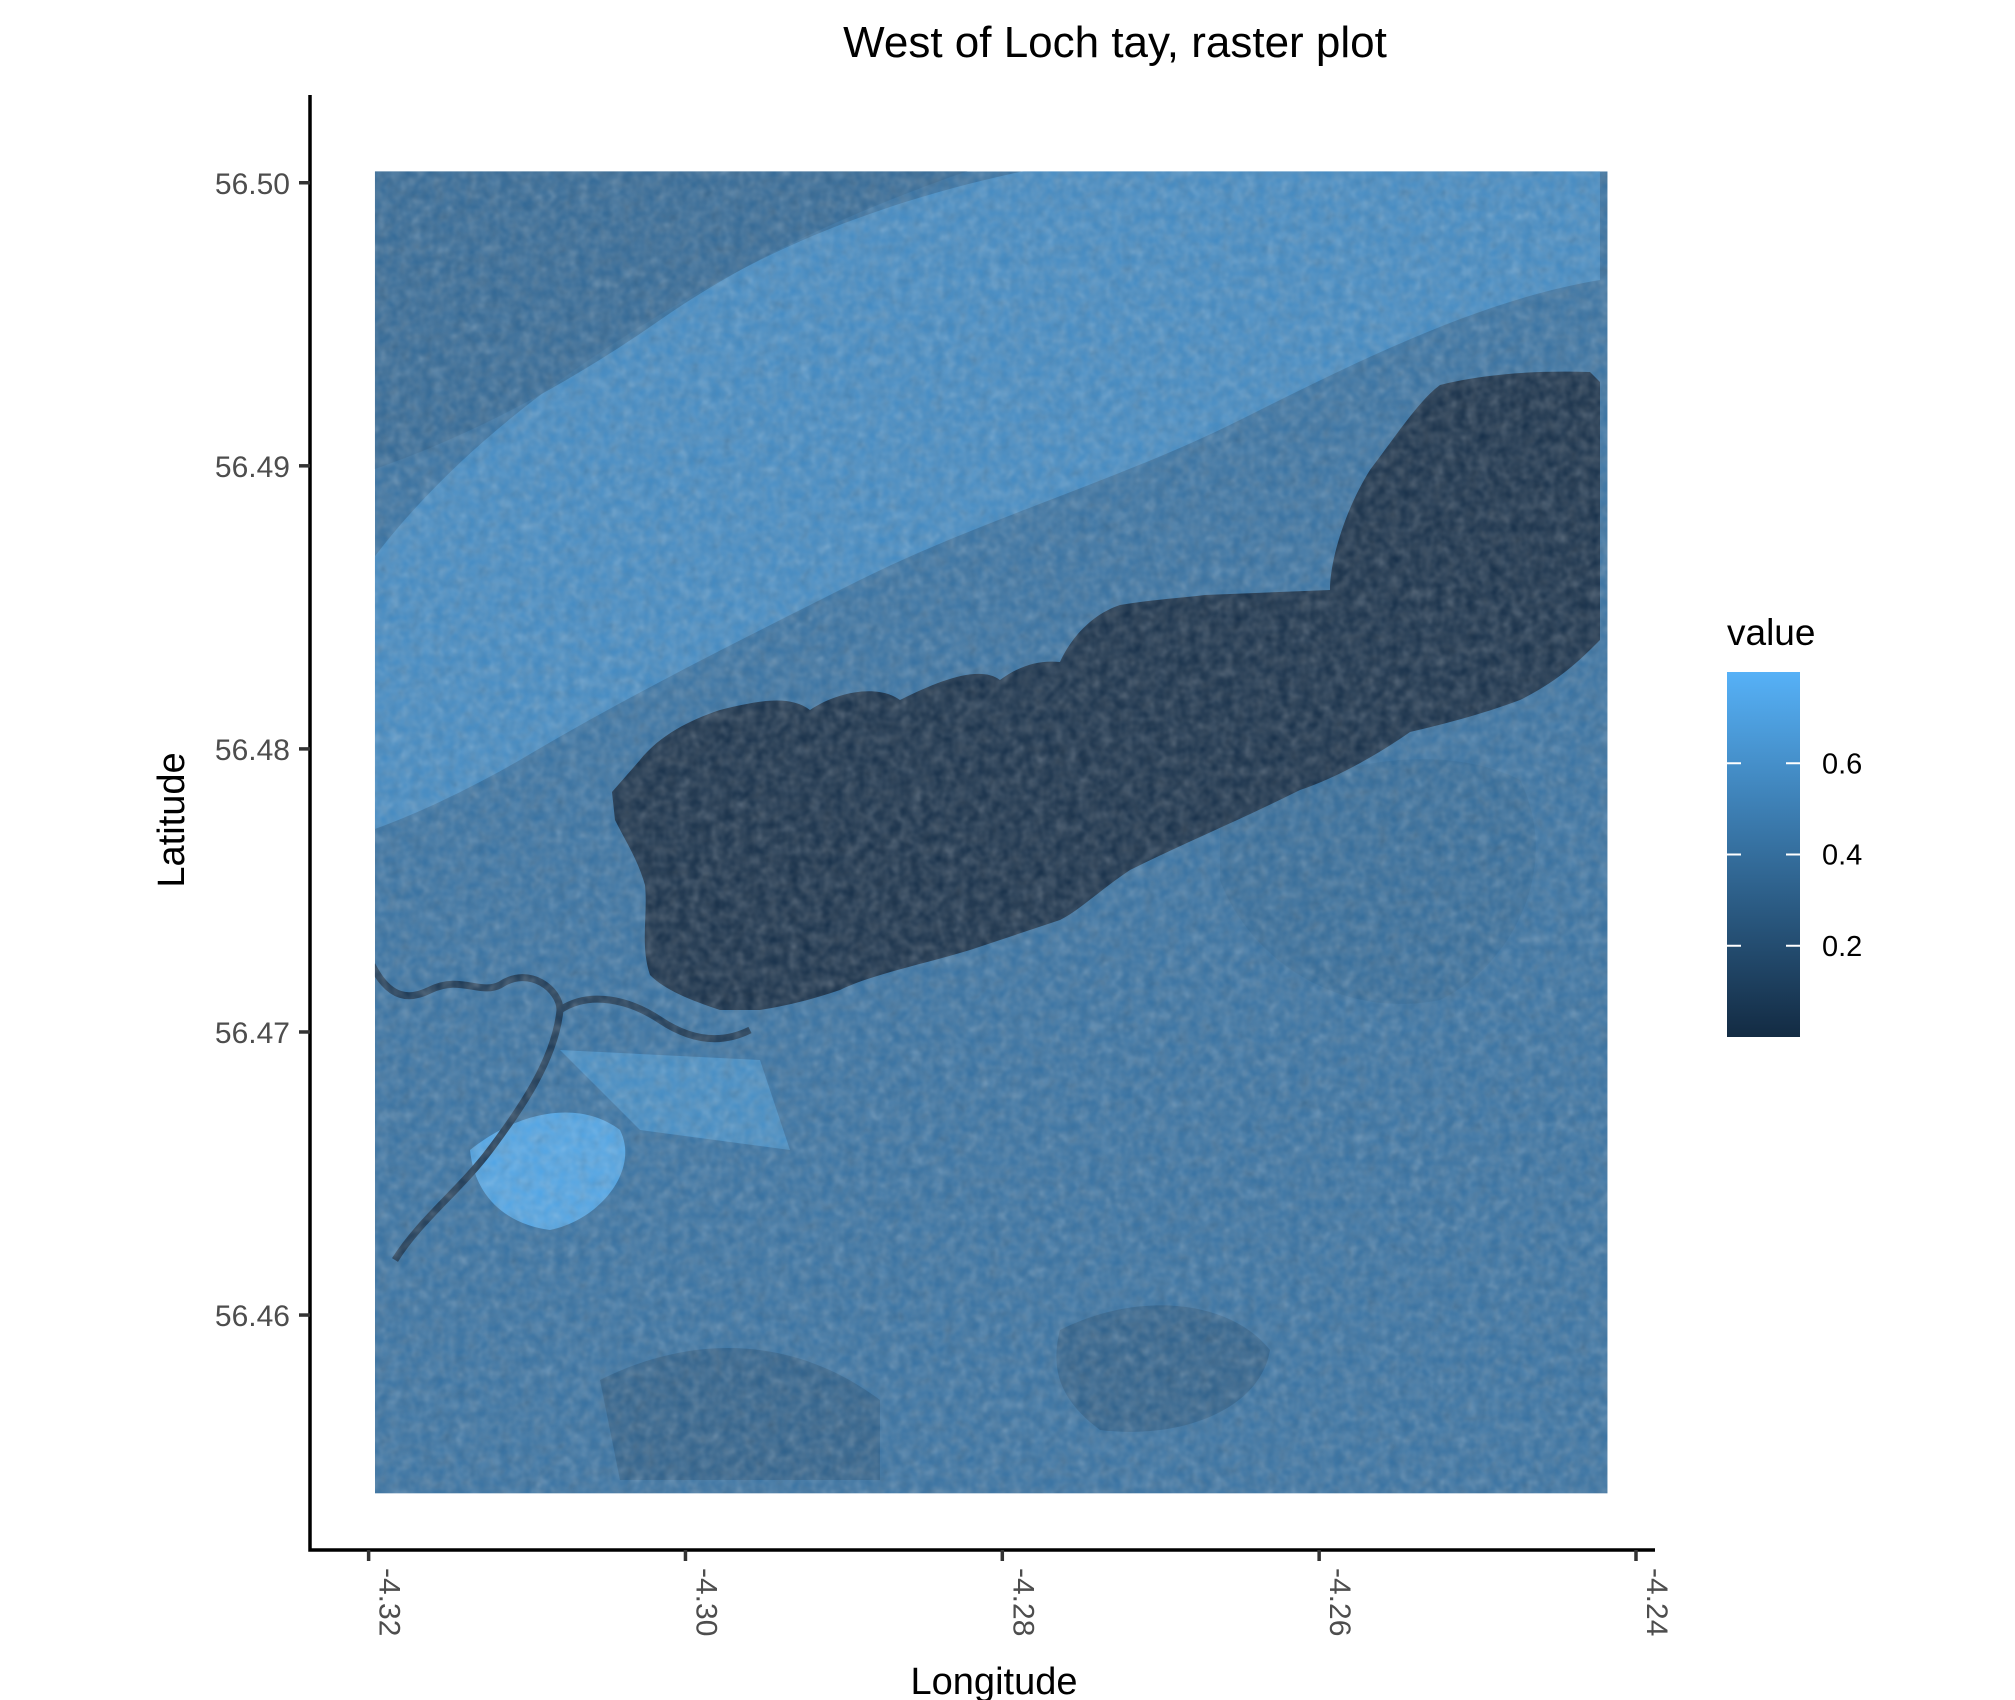  Describe the element at coordinates (1022, 1602) in the screenshot. I see `x-tick-label: -4.28` at that location.